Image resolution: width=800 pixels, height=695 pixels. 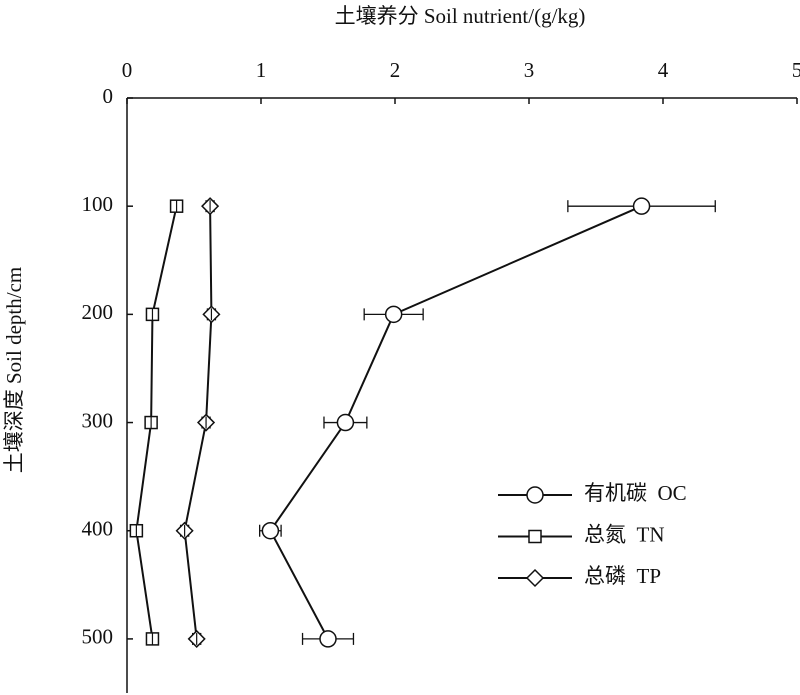 What do you see at coordinates (108, 96) in the screenshot?
I see `y-tick-label: 0` at bounding box center [108, 96].